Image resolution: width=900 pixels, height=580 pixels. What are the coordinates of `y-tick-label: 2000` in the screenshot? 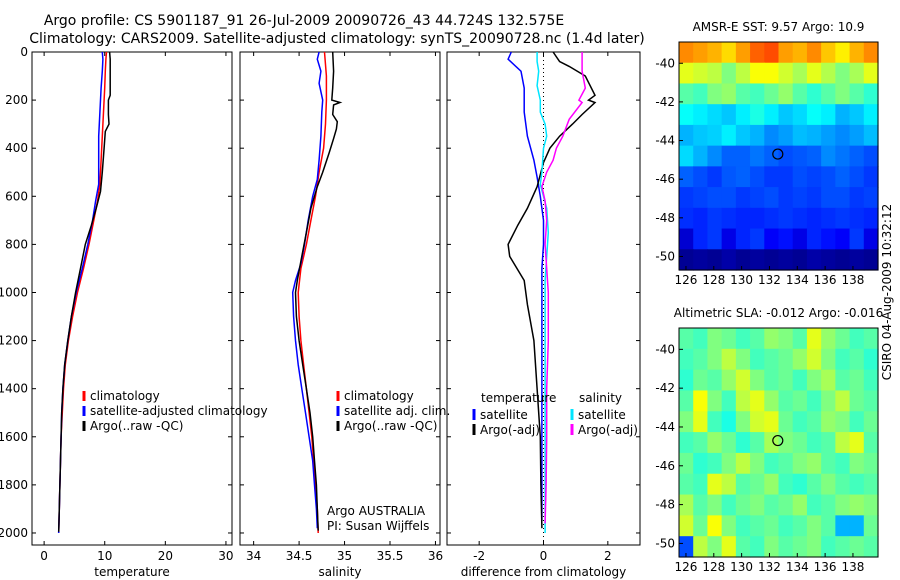 It's located at (14, 533).